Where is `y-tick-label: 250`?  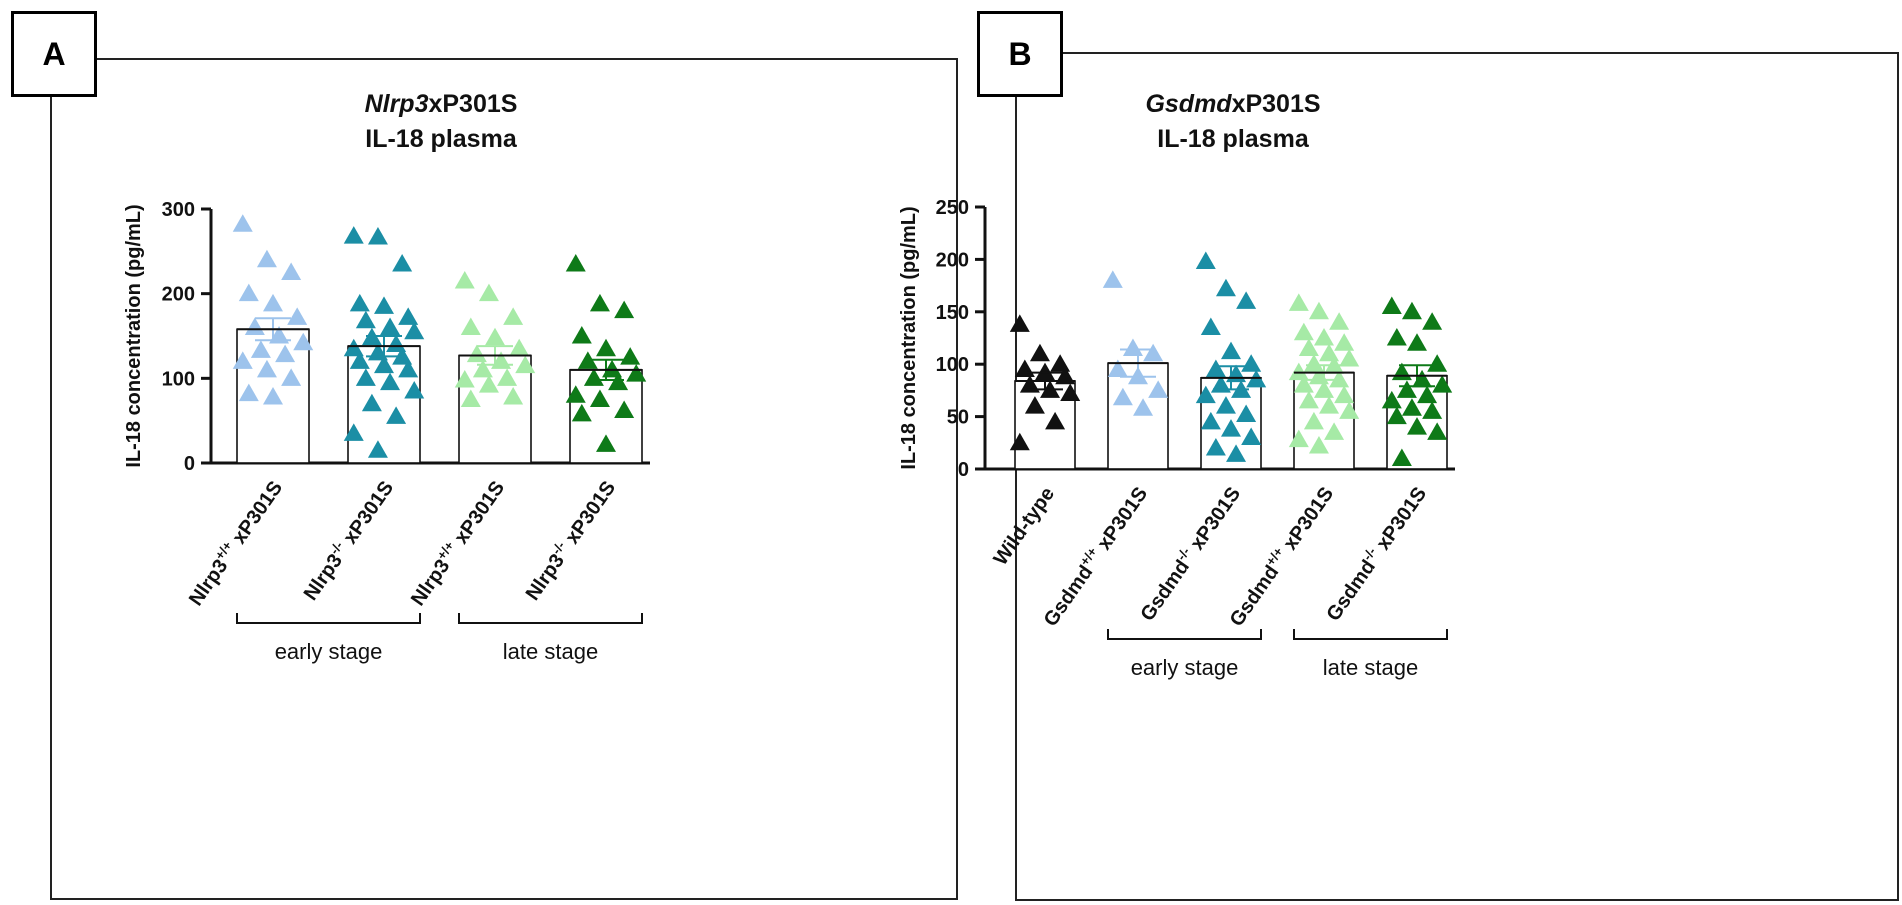 y-tick-label: 250 is located at coordinates (952, 208).